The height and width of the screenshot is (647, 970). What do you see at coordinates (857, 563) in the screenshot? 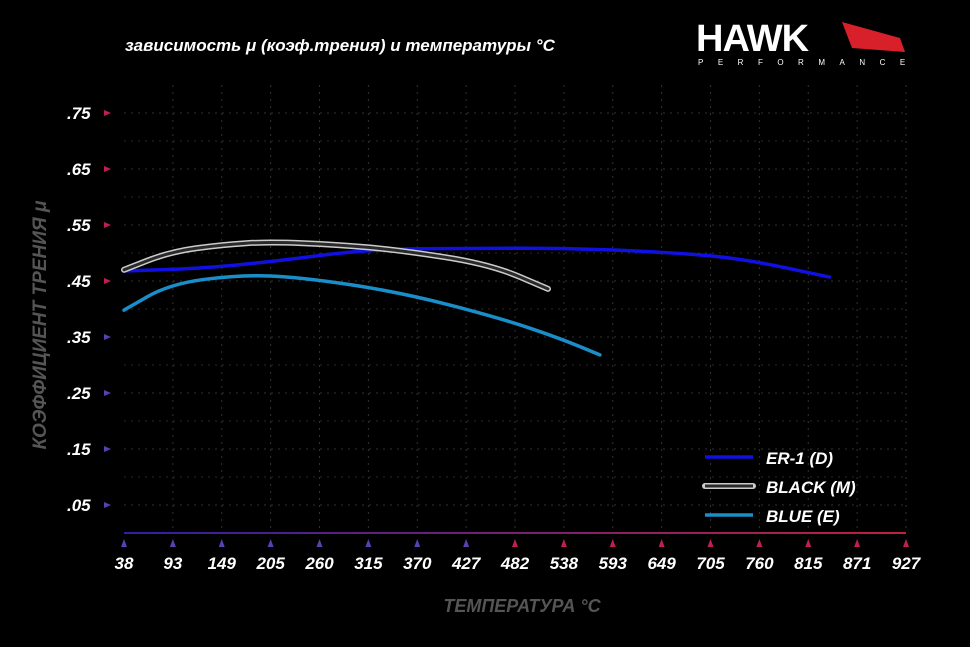
I see `x-tick-label: 871` at bounding box center [857, 563].